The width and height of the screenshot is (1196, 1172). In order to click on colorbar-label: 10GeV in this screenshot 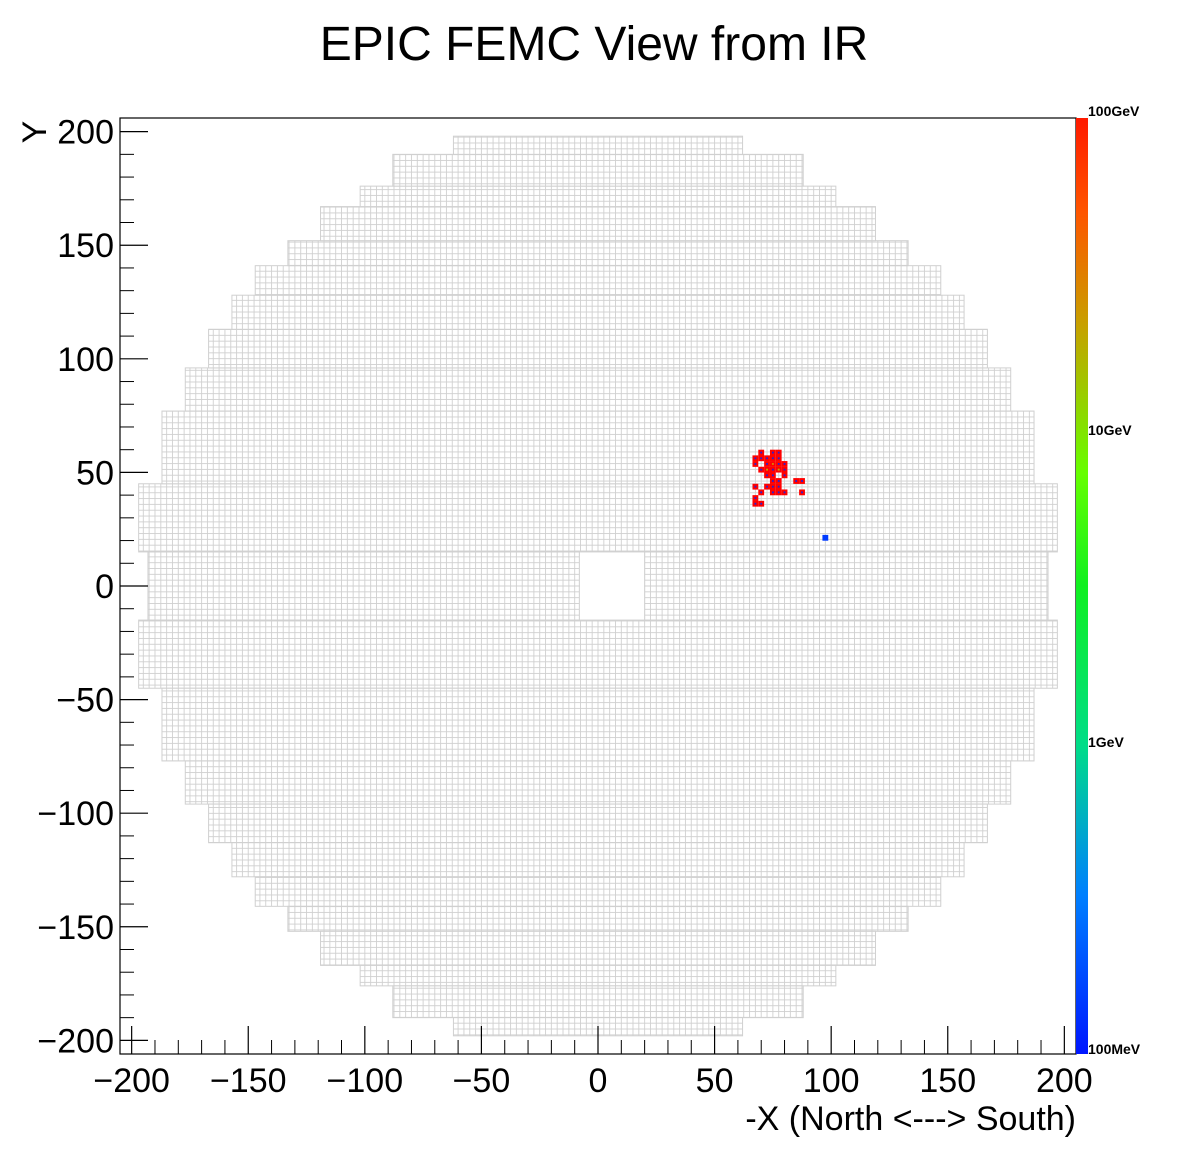, I will do `click(1110, 430)`.